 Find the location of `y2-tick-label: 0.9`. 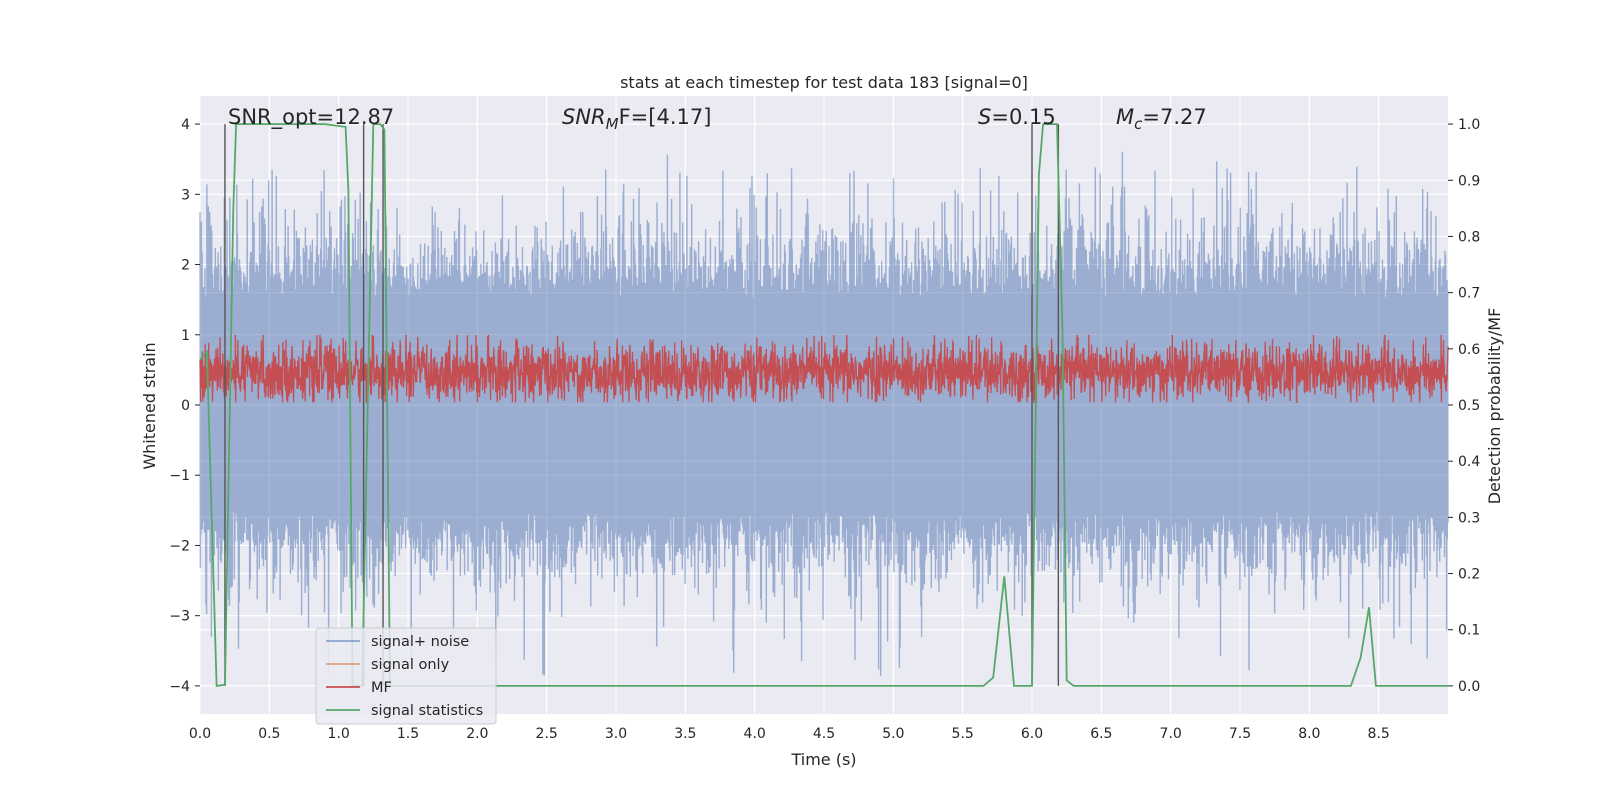

y2-tick-label: 0.9 is located at coordinates (1469, 181).